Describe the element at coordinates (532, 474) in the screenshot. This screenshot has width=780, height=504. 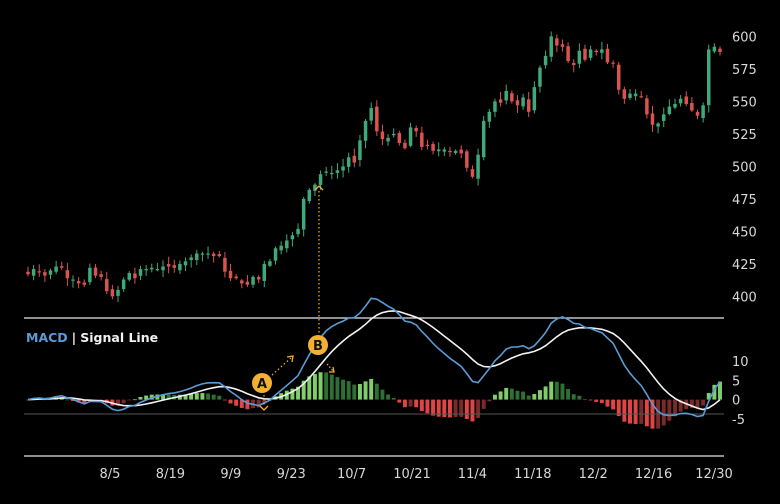
I see `date-tick-label: 11/18` at that location.